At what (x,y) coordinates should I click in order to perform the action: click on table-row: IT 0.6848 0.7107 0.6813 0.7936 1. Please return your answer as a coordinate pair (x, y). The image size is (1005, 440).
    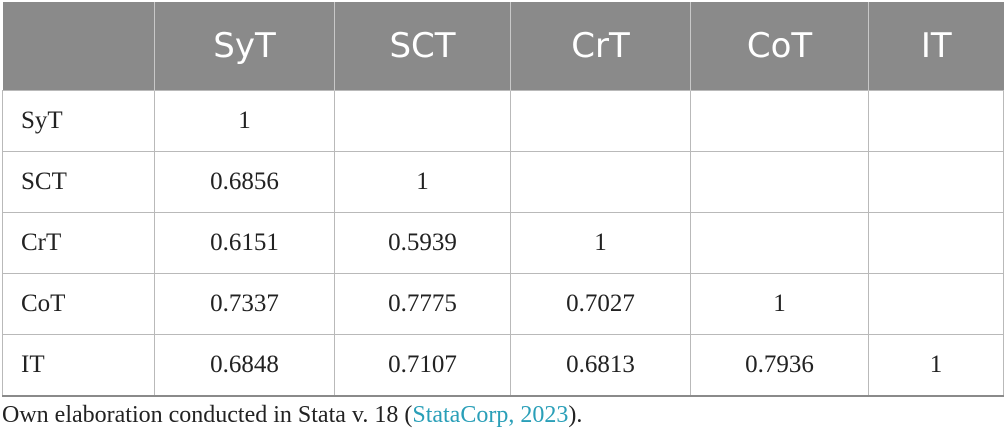
    Looking at the image, I should click on (503, 365).